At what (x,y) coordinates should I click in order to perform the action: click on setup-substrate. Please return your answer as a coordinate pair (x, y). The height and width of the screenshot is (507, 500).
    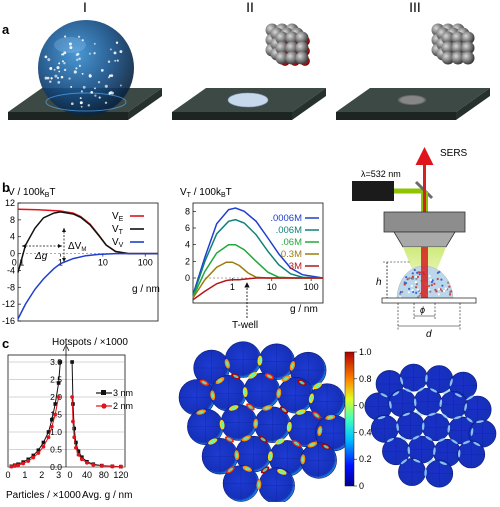
    Looking at the image, I should click on (429, 300).